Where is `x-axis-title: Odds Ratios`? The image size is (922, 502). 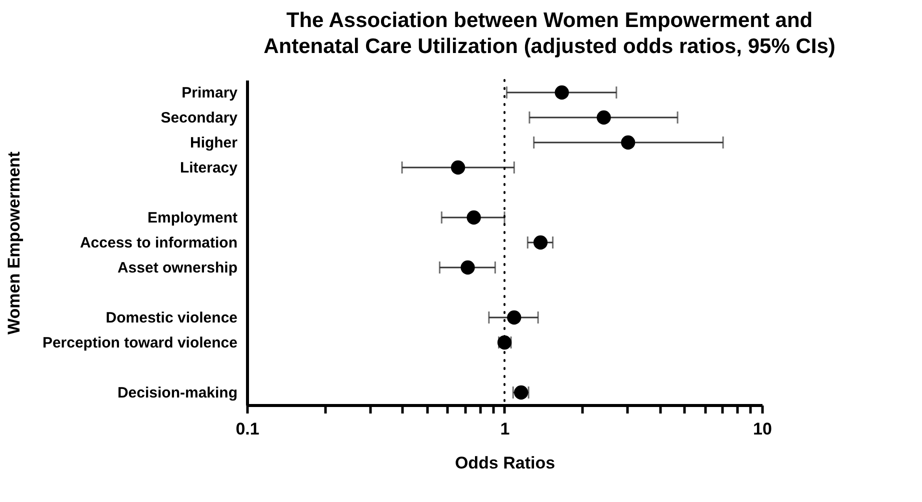 x-axis-title: Odds Ratios is located at coordinates (505, 463).